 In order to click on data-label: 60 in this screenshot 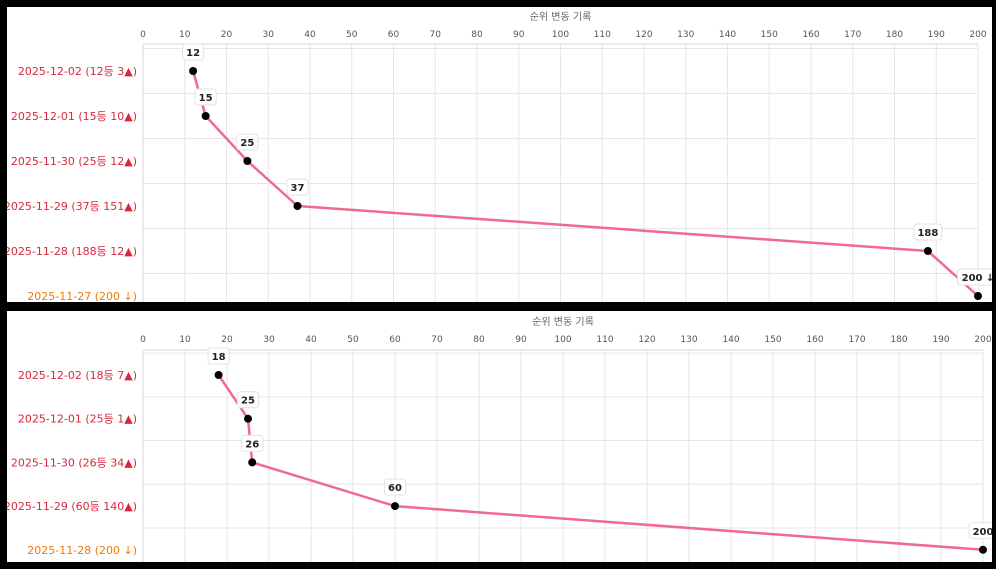, I will do `click(395, 488)`.